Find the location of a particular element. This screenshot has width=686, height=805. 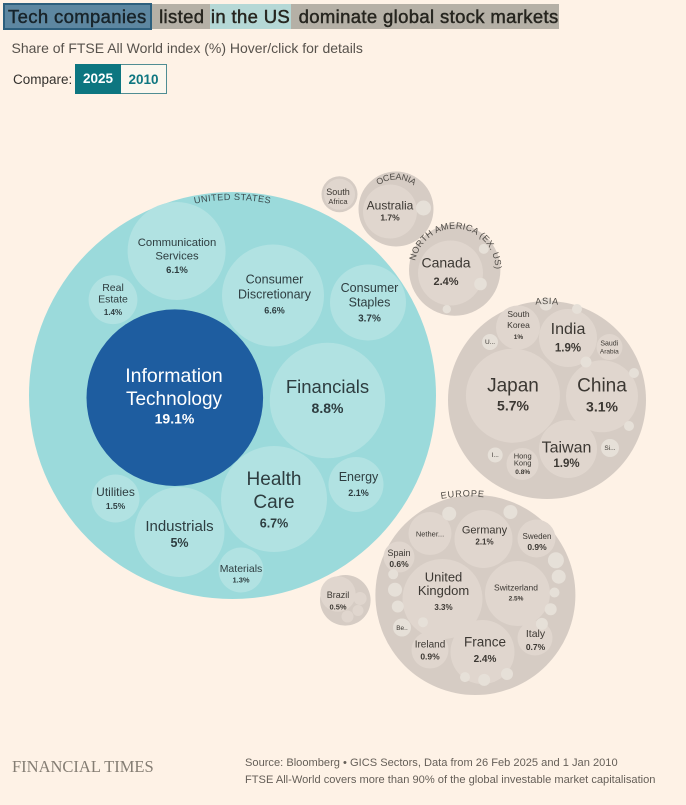

svg-text: Real is located at coordinates (113, 288).